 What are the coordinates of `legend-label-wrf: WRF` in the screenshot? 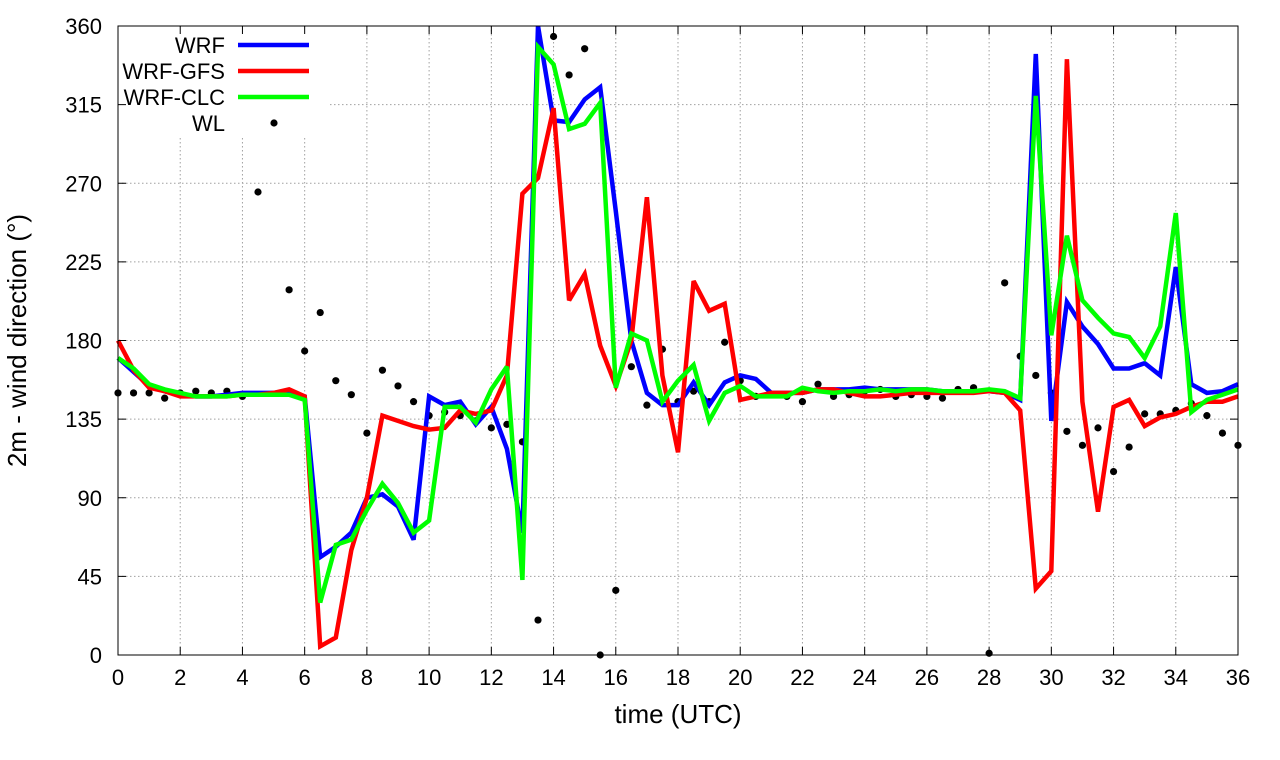 It's located at (200, 45).